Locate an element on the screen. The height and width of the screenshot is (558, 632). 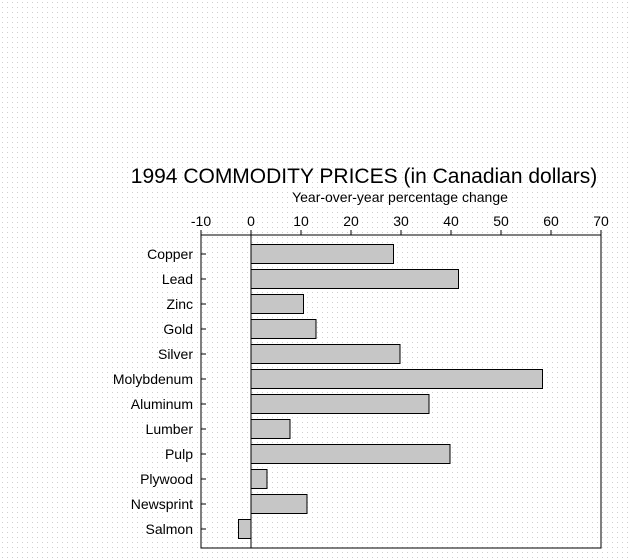
x-tick-label: 60 is located at coordinates (551, 221).